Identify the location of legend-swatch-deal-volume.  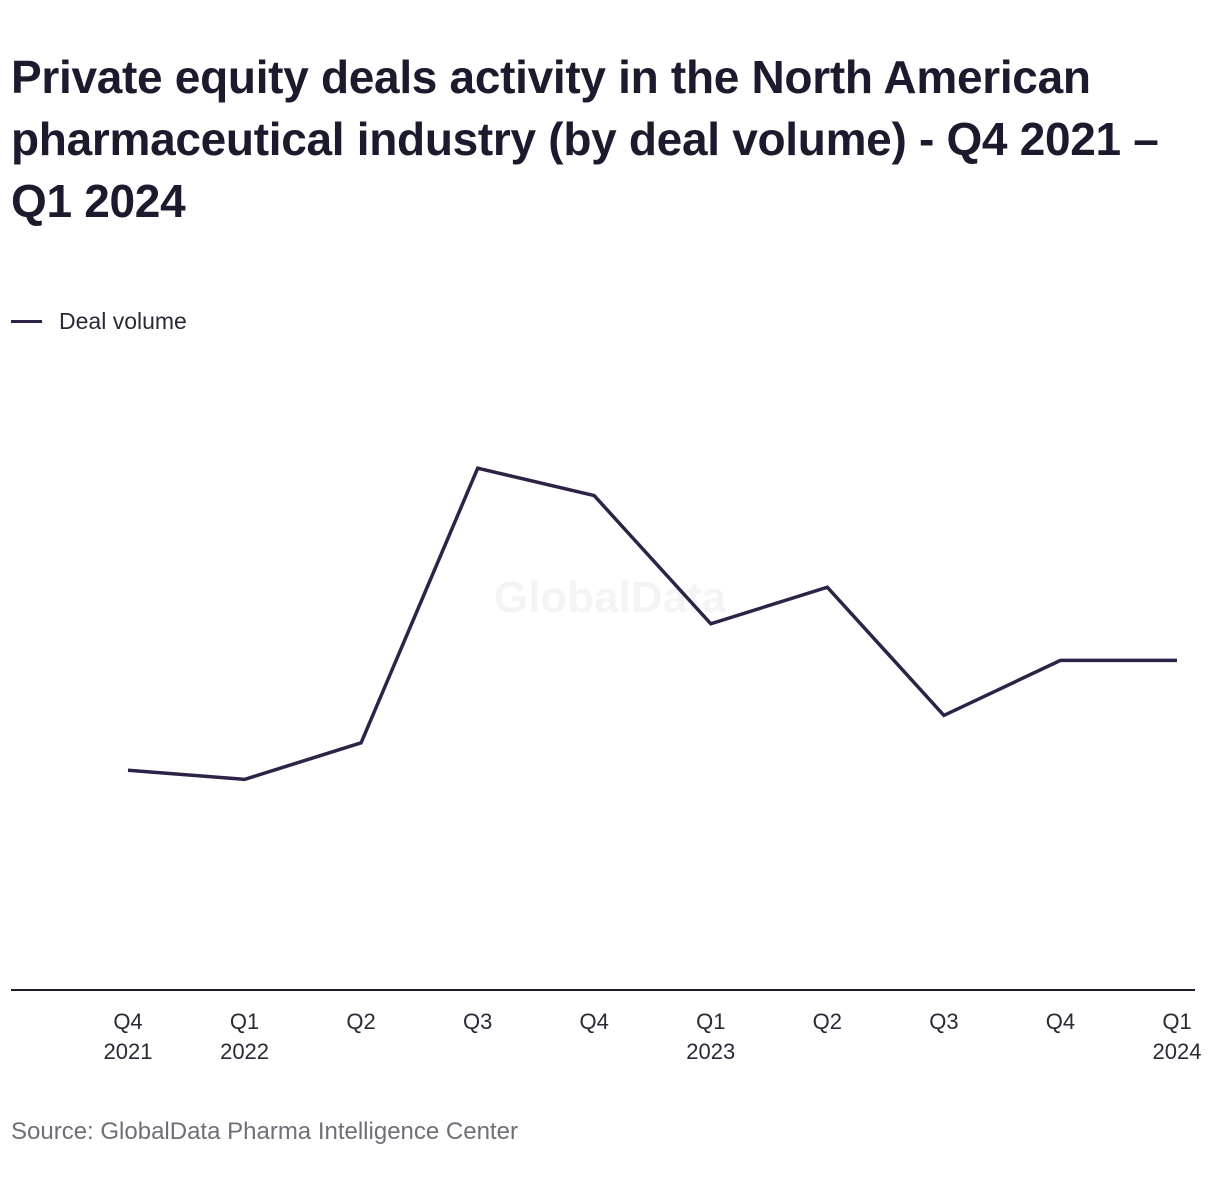
(26, 321).